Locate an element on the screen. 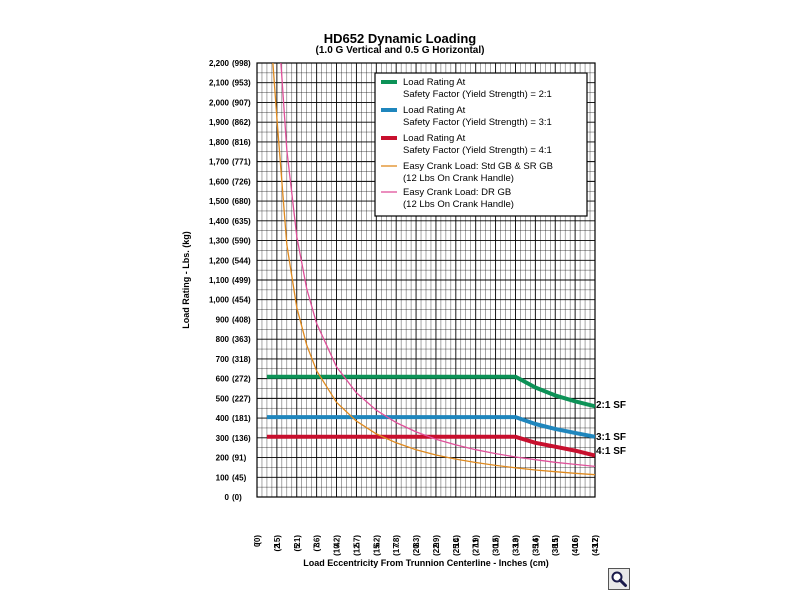 The height and width of the screenshot is (600, 800). y-tick-label-kg: (227) is located at coordinates (241, 398).